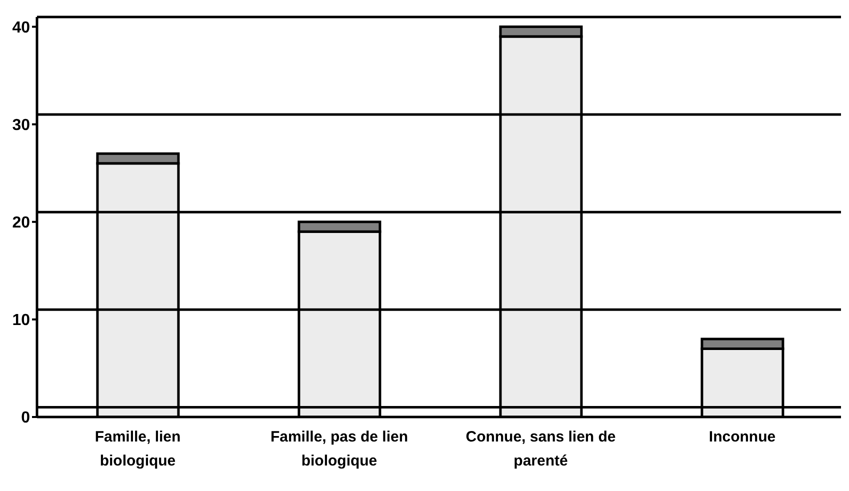 The image size is (849, 491). Describe the element at coordinates (339, 449) in the screenshot. I see `x-tick-label: Famille, pas de lien biologique` at that location.